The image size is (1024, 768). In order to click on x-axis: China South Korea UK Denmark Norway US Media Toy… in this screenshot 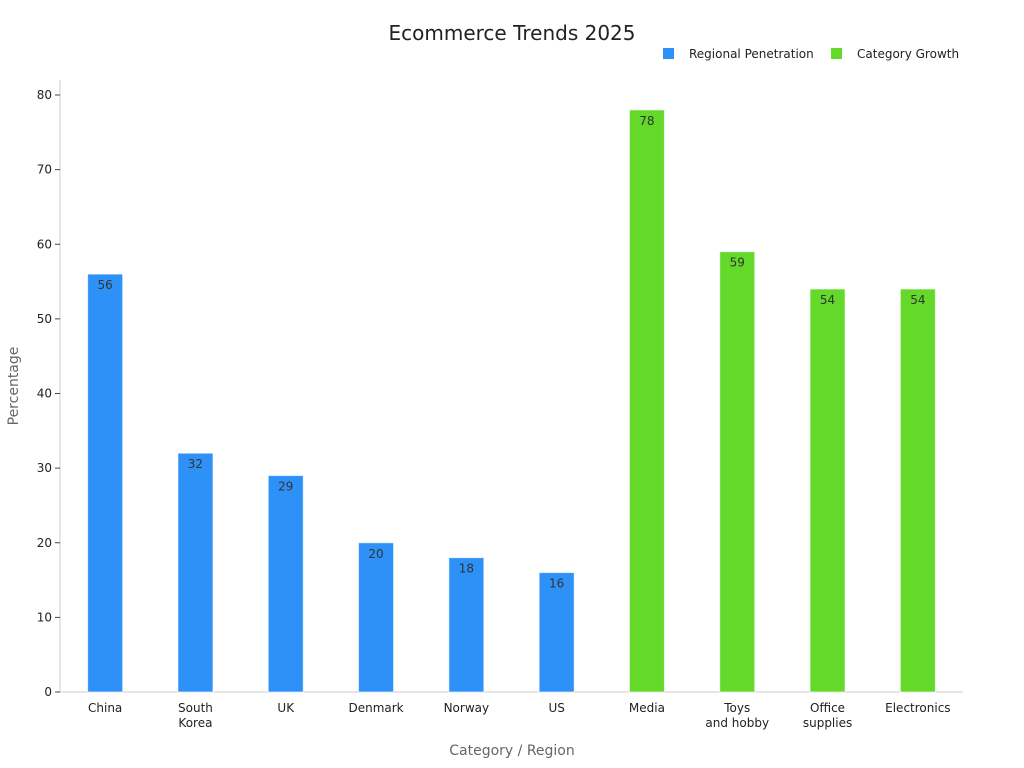, I will do `click(511, 710)`.